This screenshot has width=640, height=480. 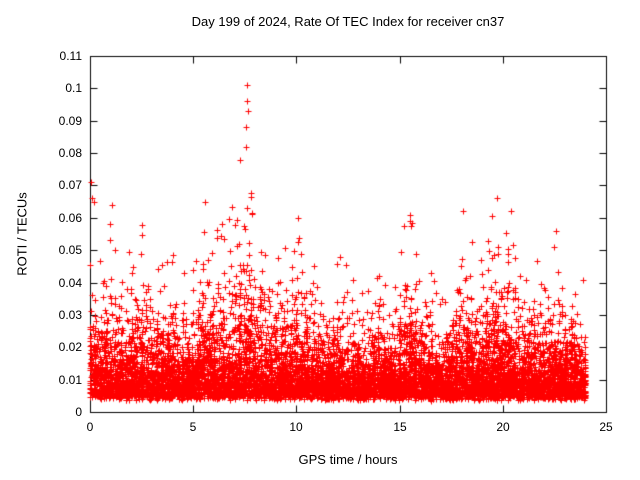 I want to click on y-tick-label: 0.11, so click(x=70, y=56).